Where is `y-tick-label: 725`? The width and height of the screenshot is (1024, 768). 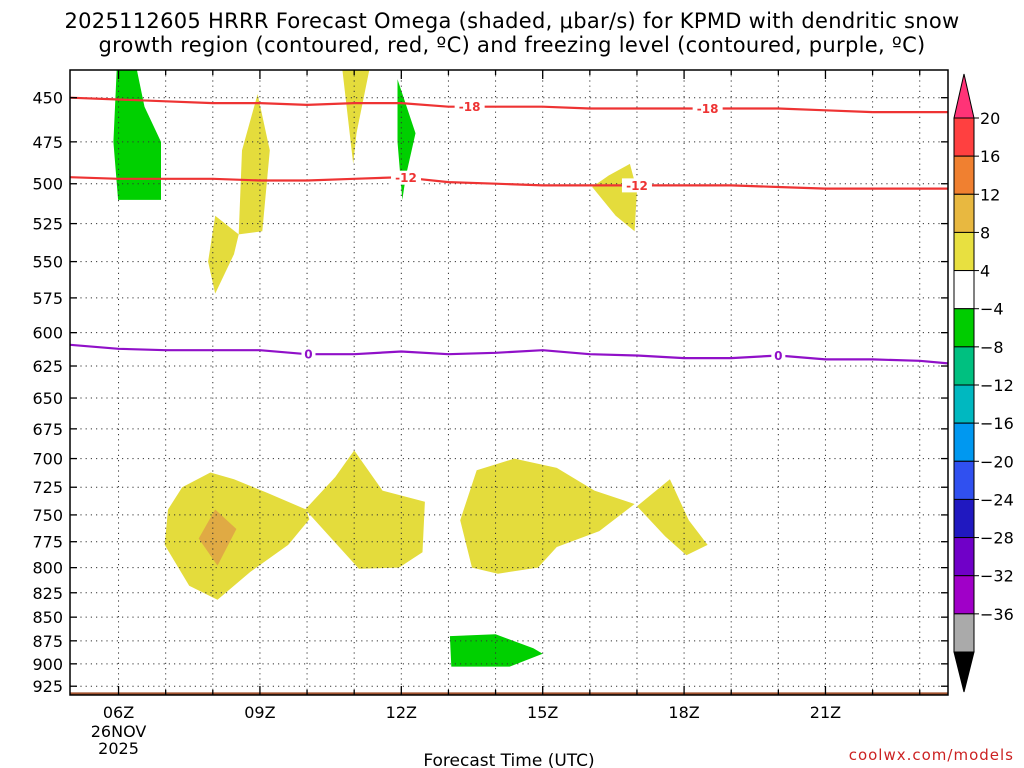
y-tick-label: 725 is located at coordinates (47, 487).